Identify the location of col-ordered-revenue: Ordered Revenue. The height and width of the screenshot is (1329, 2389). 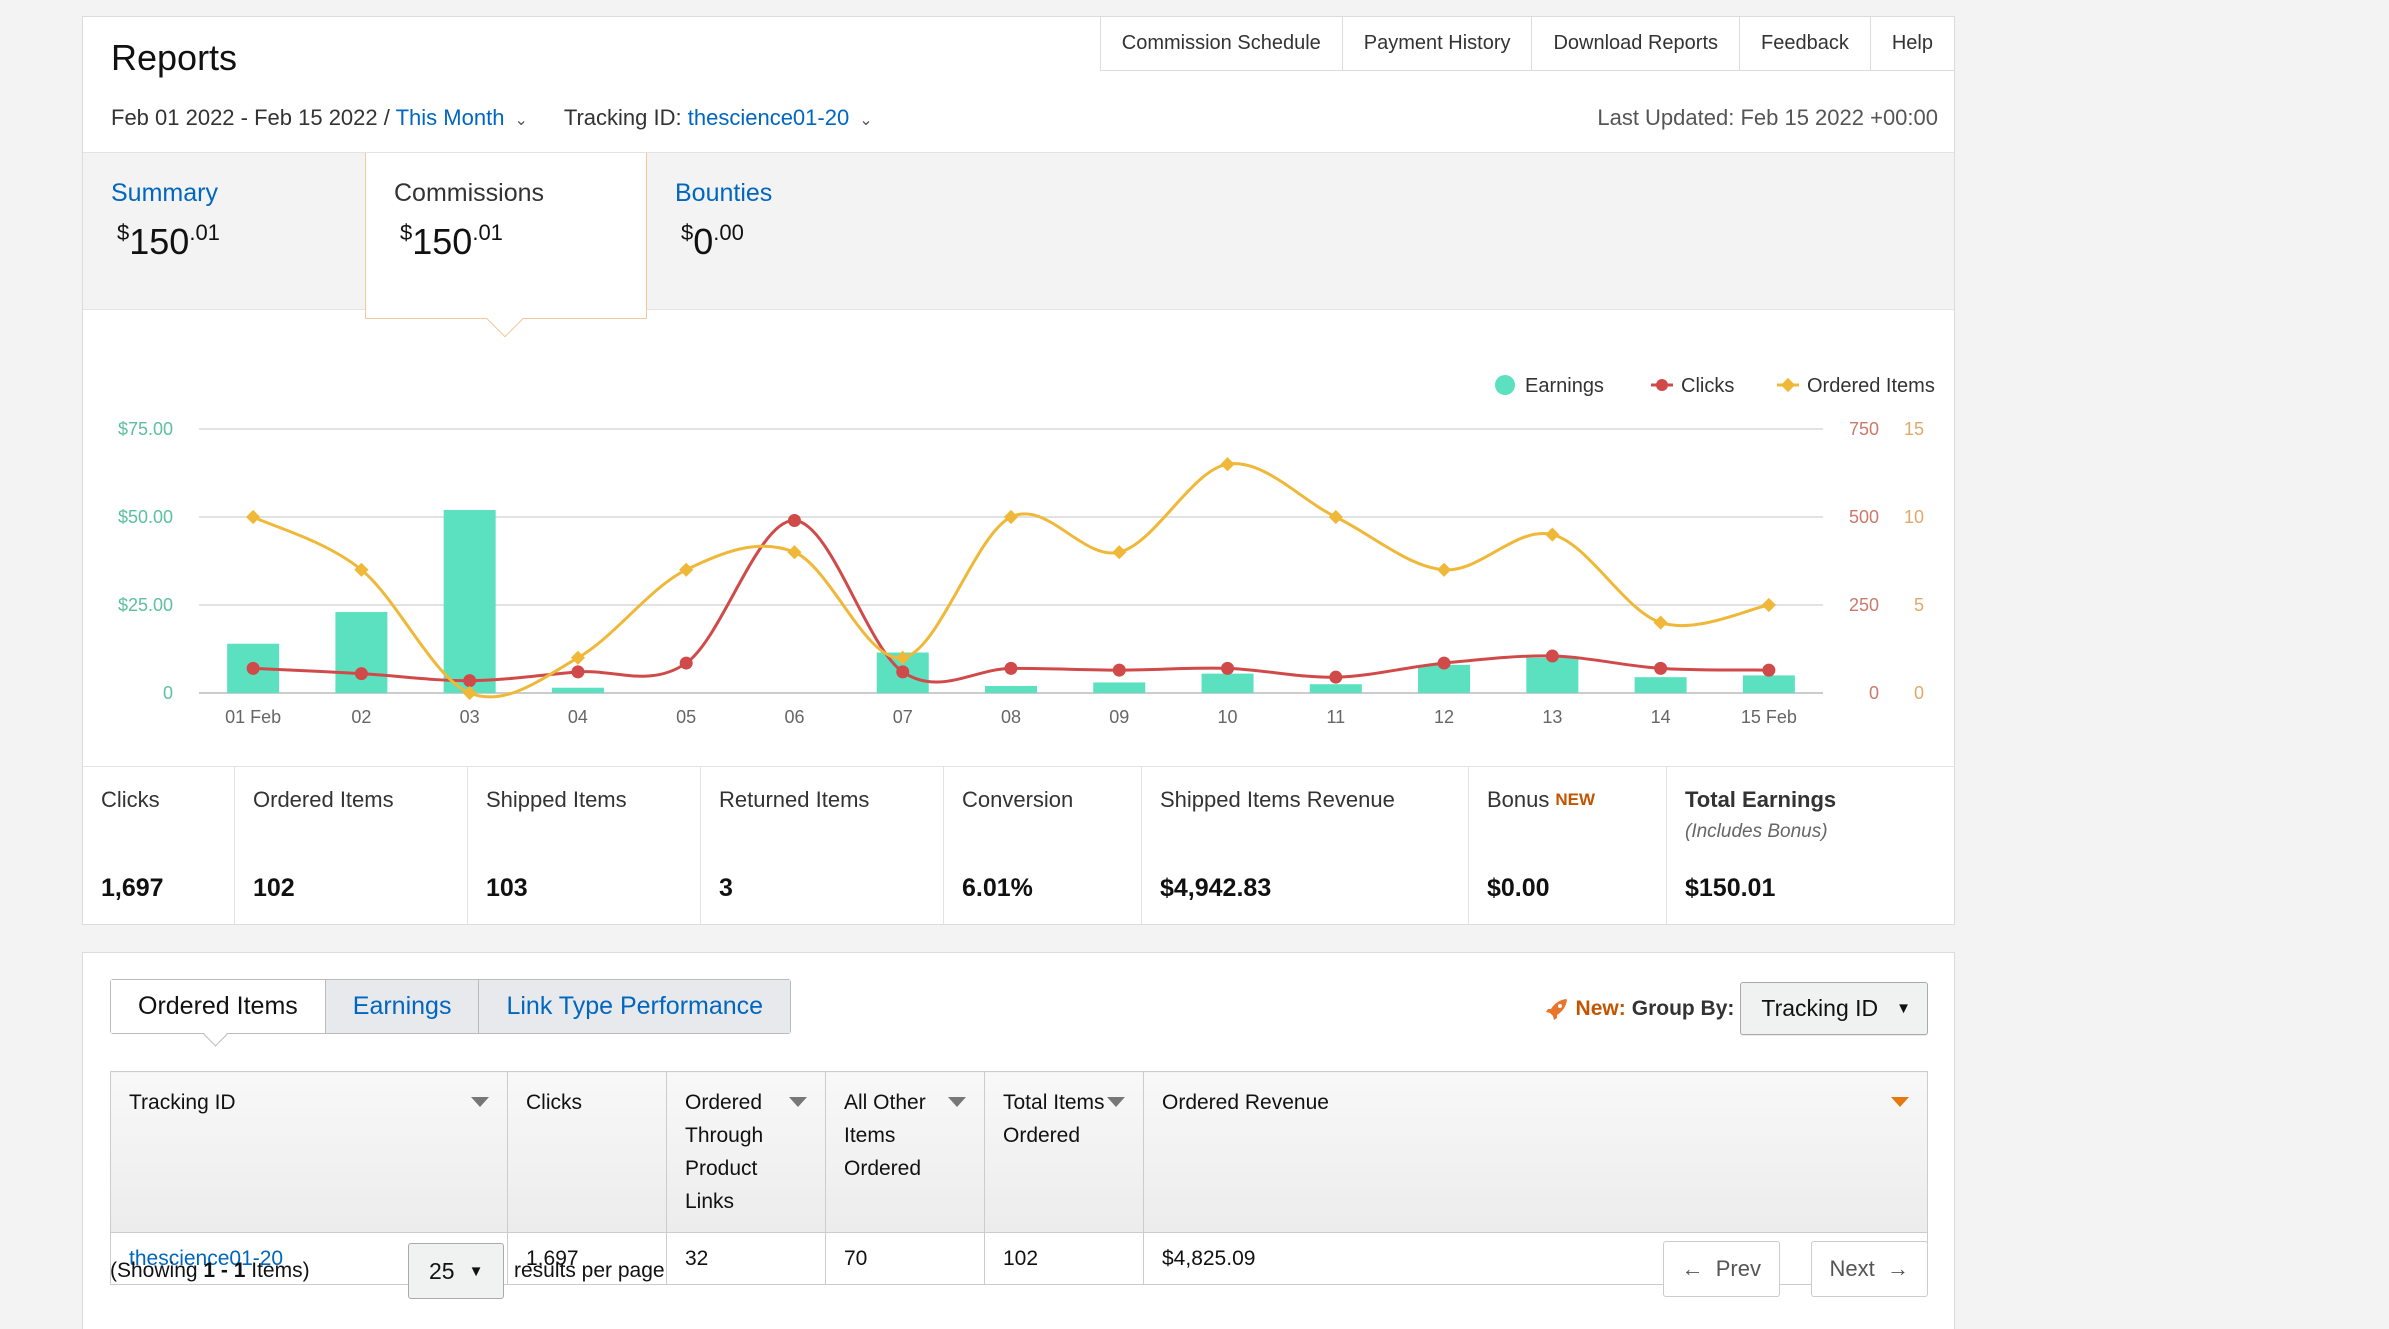
(1535, 1152).